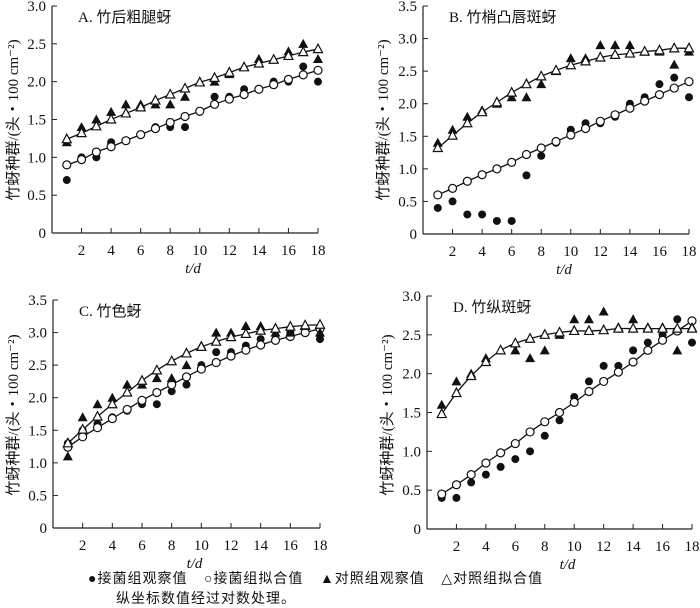 The width and height of the screenshot is (700, 608). I want to click on y-tick-label: 3.5, so click(37, 301).